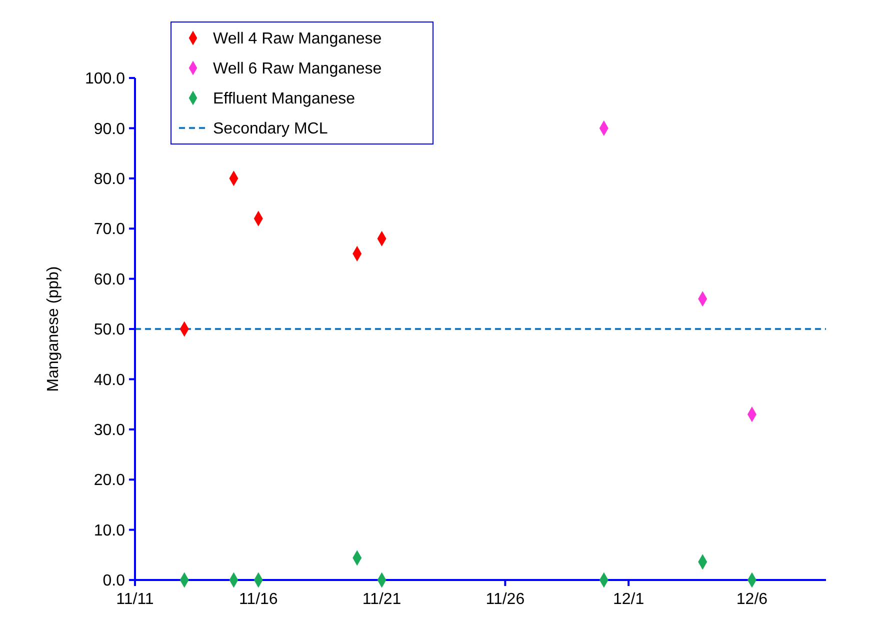  Describe the element at coordinates (110, 279) in the screenshot. I see `y-tick-label: 60.0` at that location.